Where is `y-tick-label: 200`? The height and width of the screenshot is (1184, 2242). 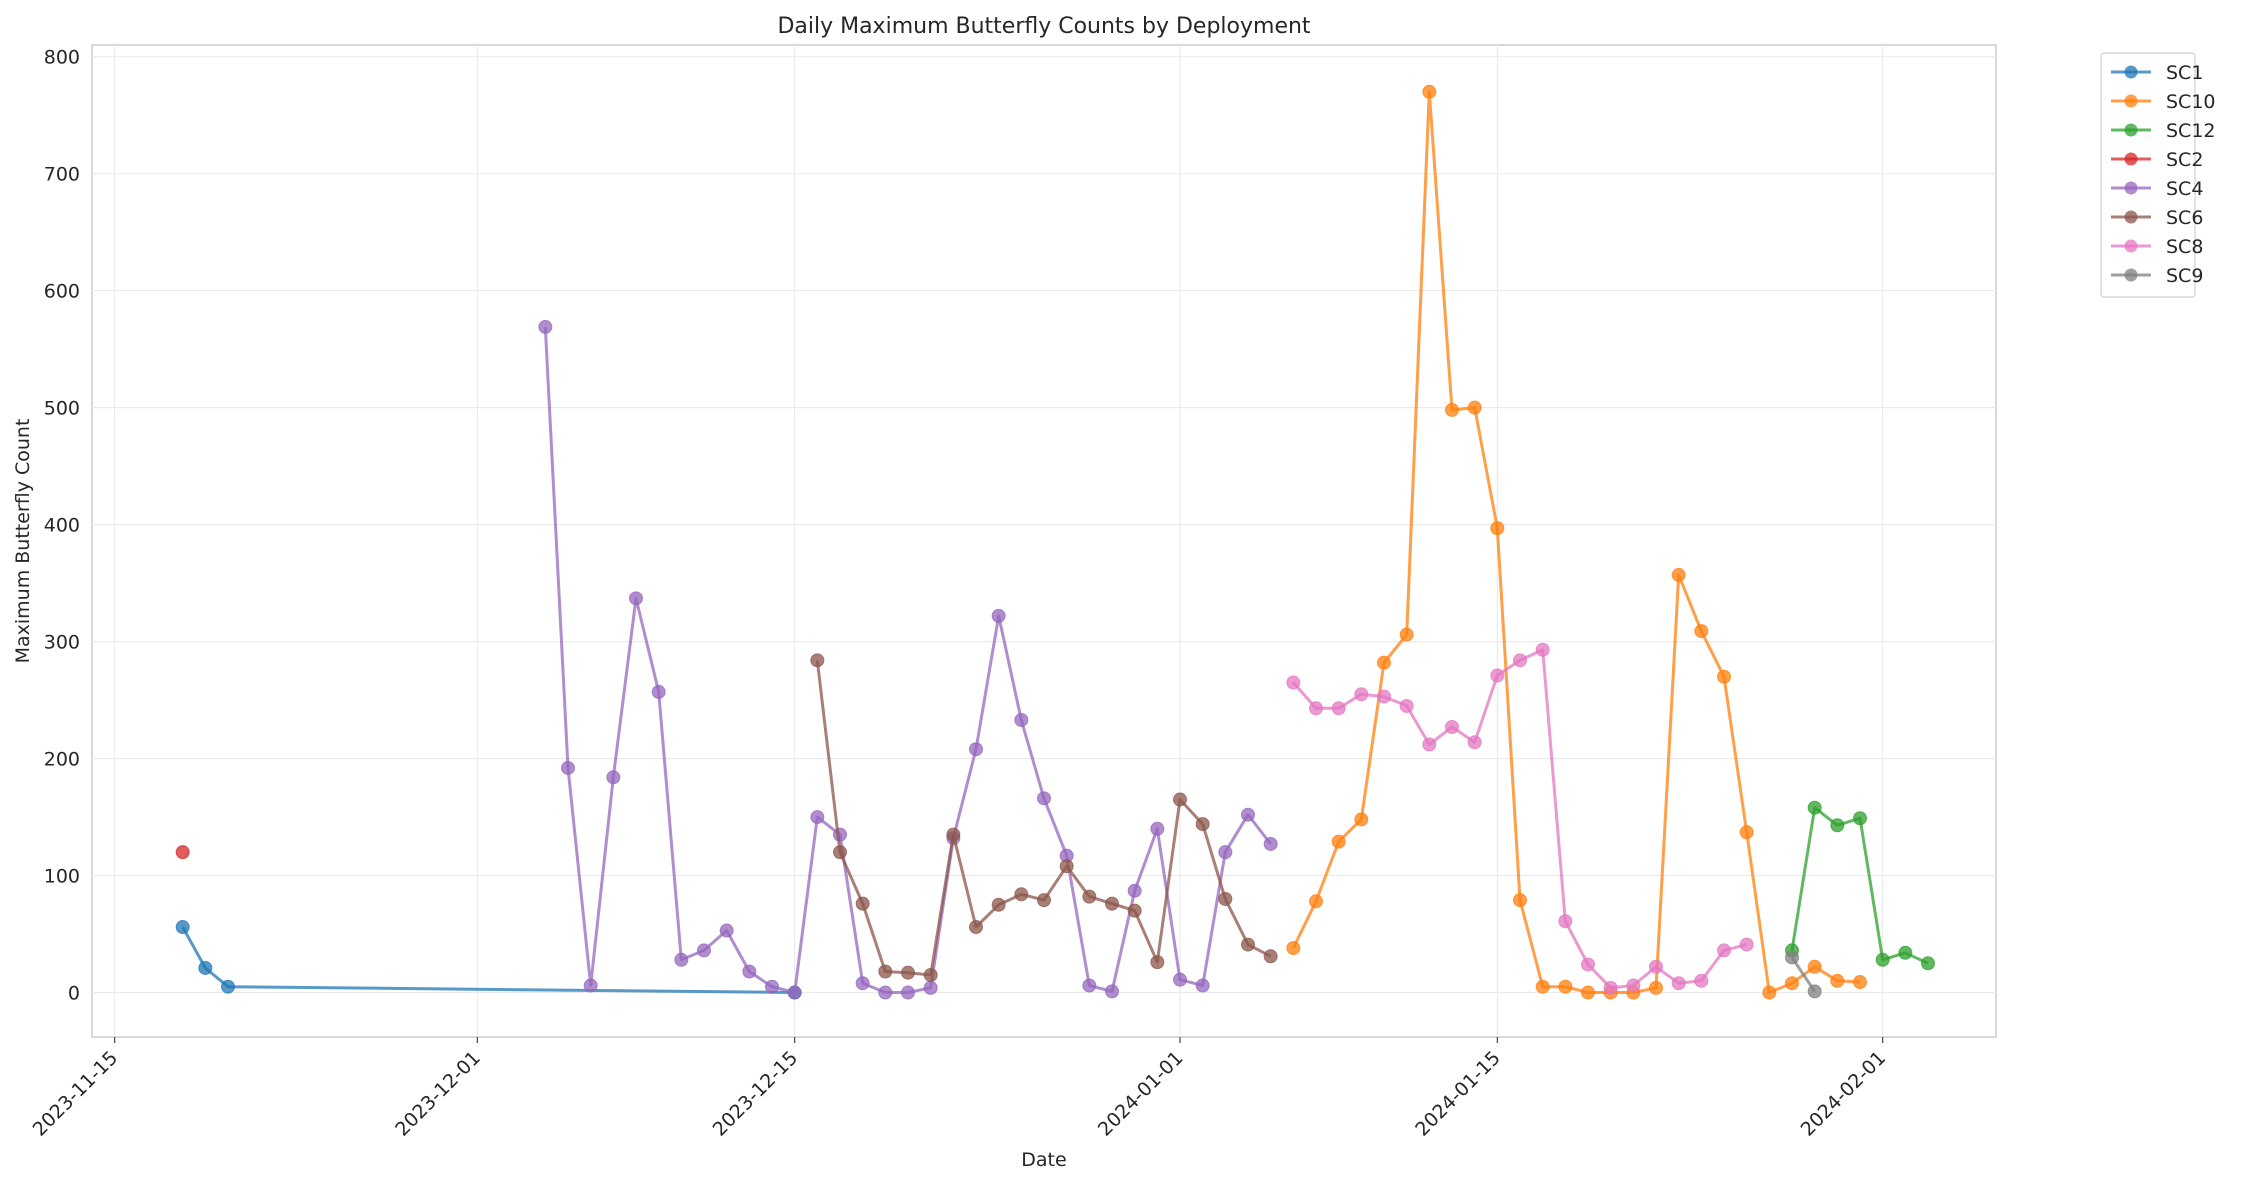
y-tick-label: 200 is located at coordinates (62, 760).